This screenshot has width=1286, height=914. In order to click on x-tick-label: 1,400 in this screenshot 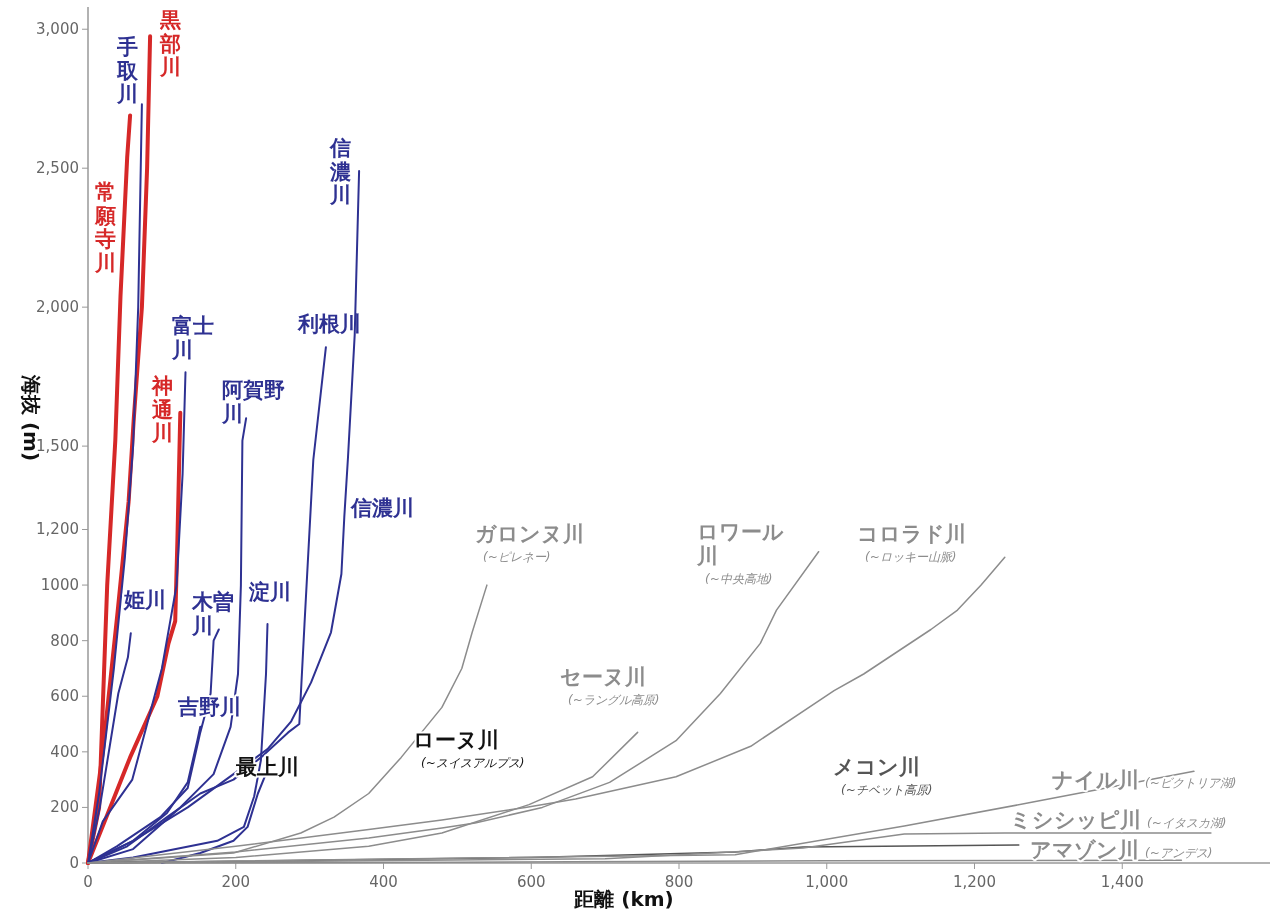, I will do `click(1122, 882)`.